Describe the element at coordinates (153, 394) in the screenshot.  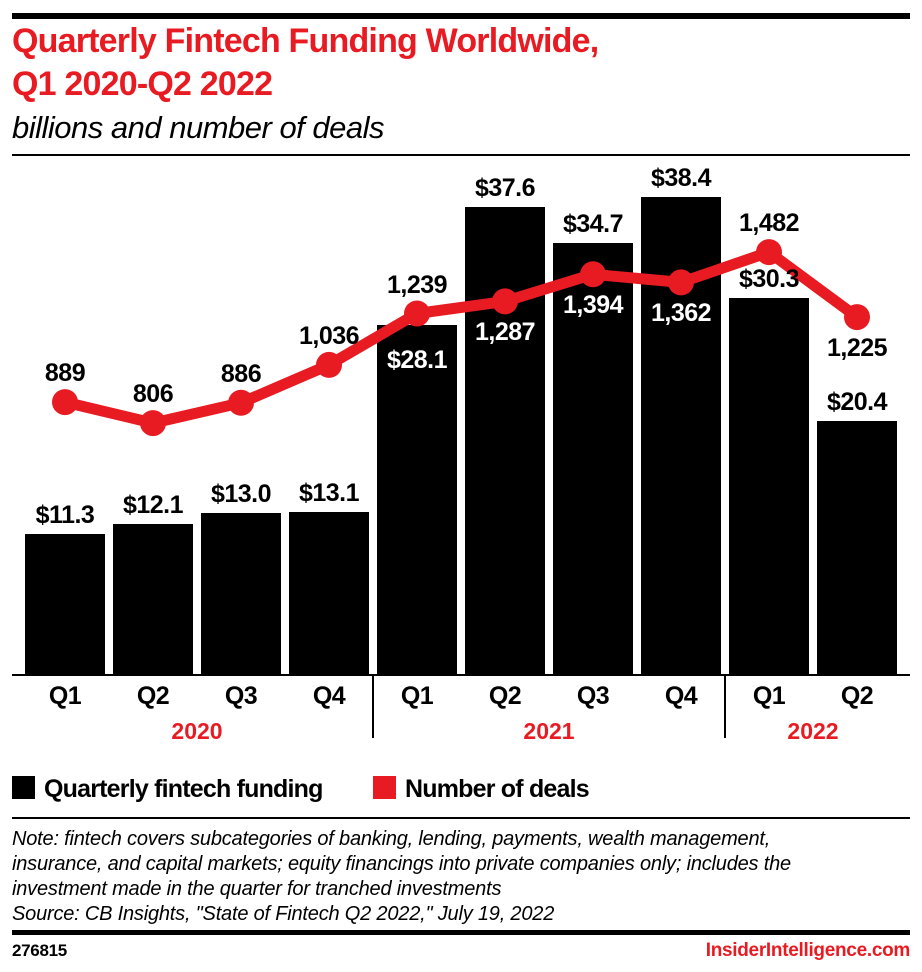
I see `deals-value-label-q2-2020: 806` at that location.